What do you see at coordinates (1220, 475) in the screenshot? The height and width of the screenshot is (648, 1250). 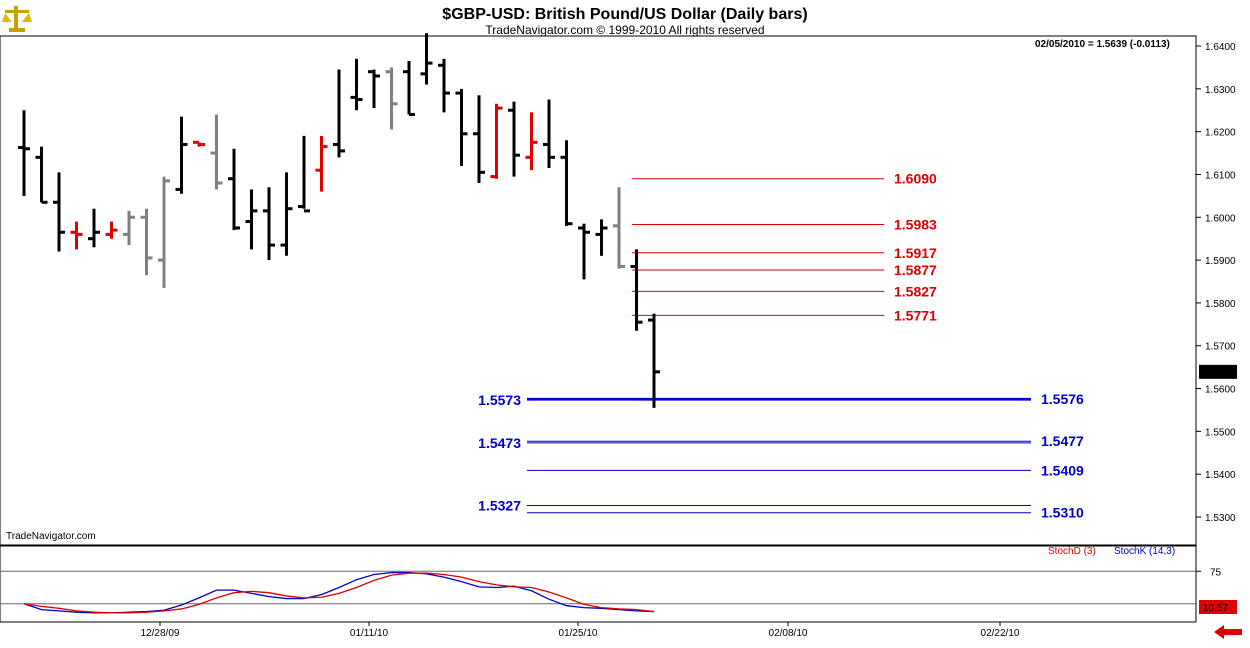 I see `price-tick-label: 1.5400` at bounding box center [1220, 475].